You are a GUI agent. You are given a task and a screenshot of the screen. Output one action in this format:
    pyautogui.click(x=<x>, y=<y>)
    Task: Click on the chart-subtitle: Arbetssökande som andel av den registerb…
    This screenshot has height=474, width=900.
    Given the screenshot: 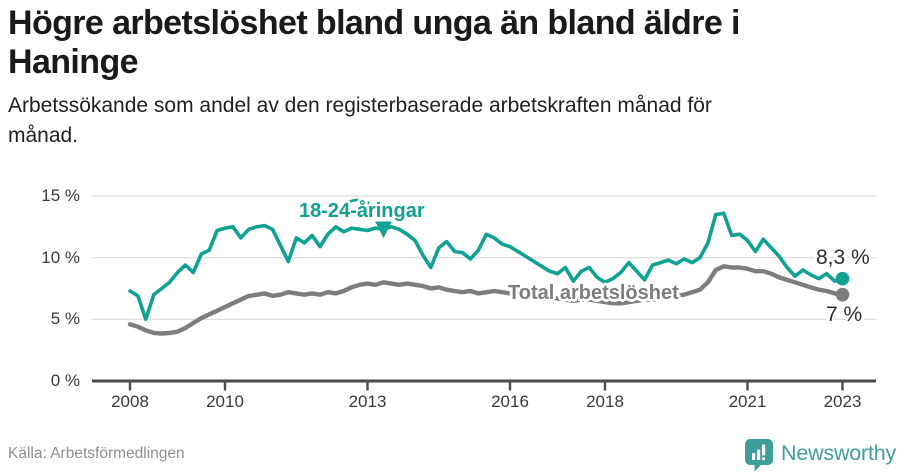 What is the action you would take?
    pyautogui.click(x=360, y=121)
    